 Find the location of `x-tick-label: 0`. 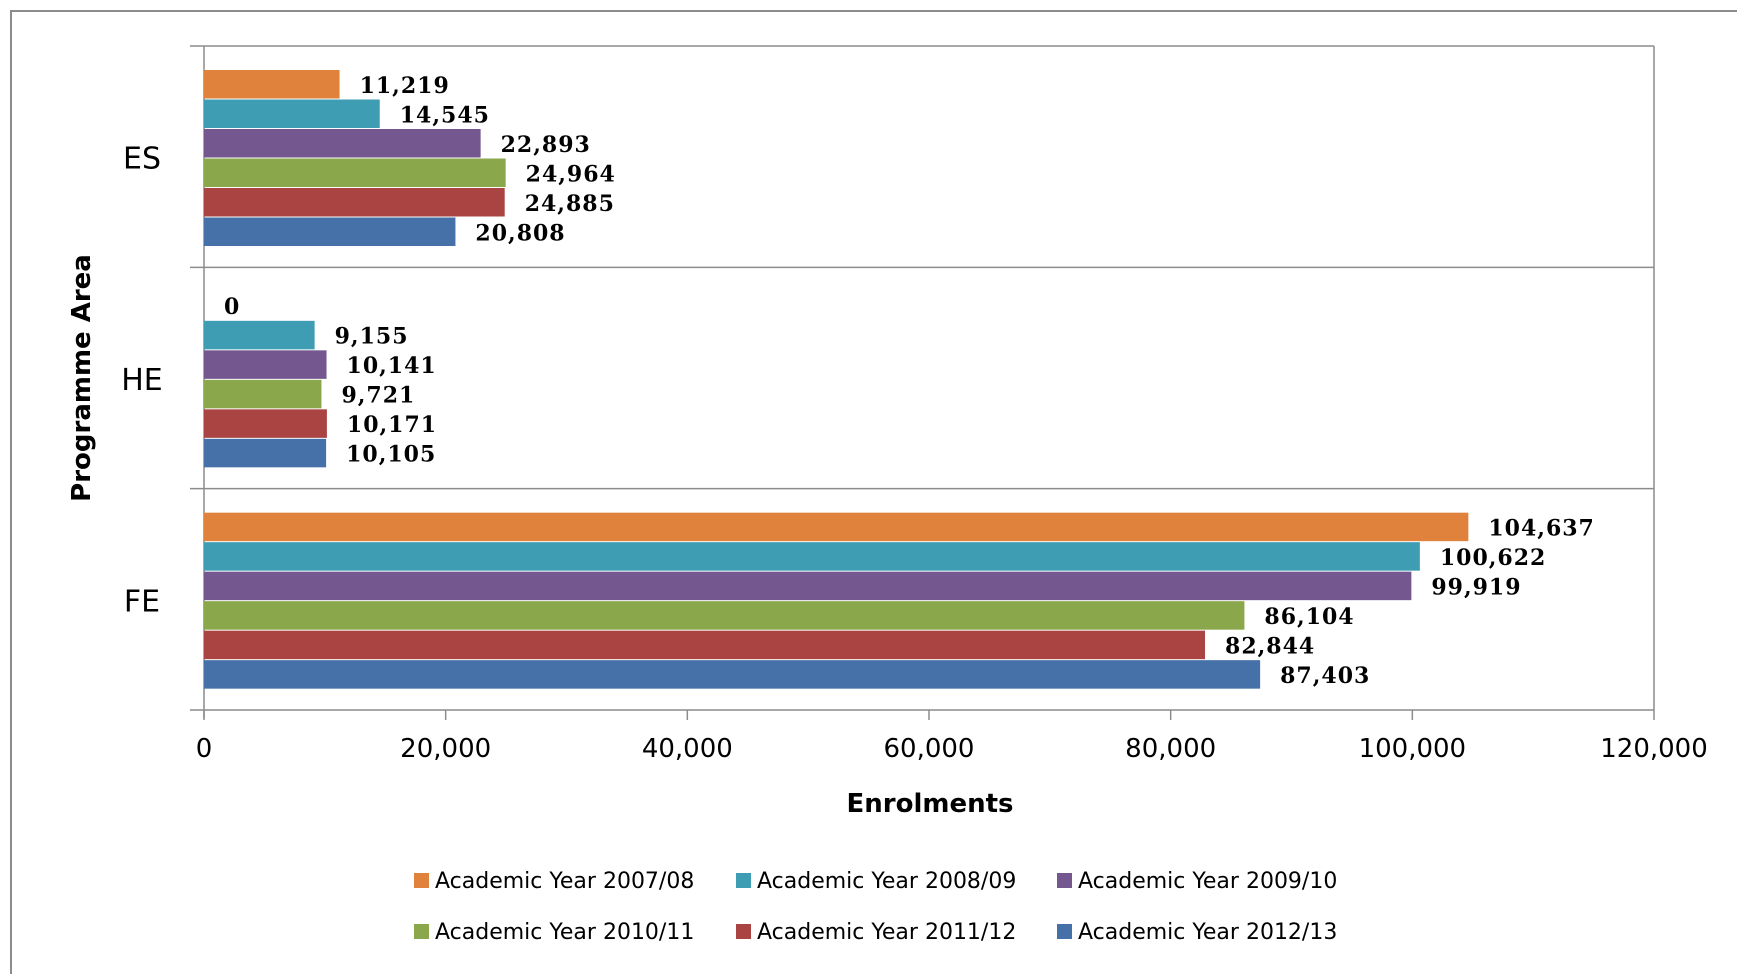

x-tick-label: 0 is located at coordinates (204, 749).